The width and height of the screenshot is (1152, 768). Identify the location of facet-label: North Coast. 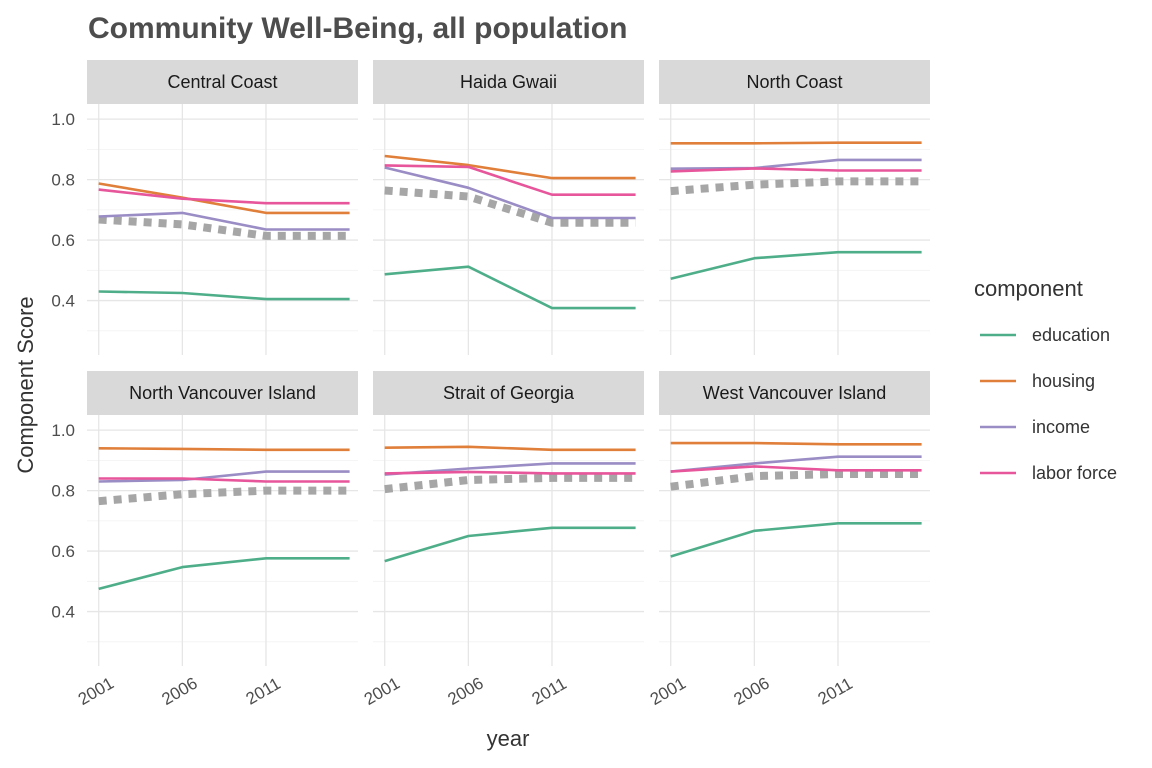
(794, 82).